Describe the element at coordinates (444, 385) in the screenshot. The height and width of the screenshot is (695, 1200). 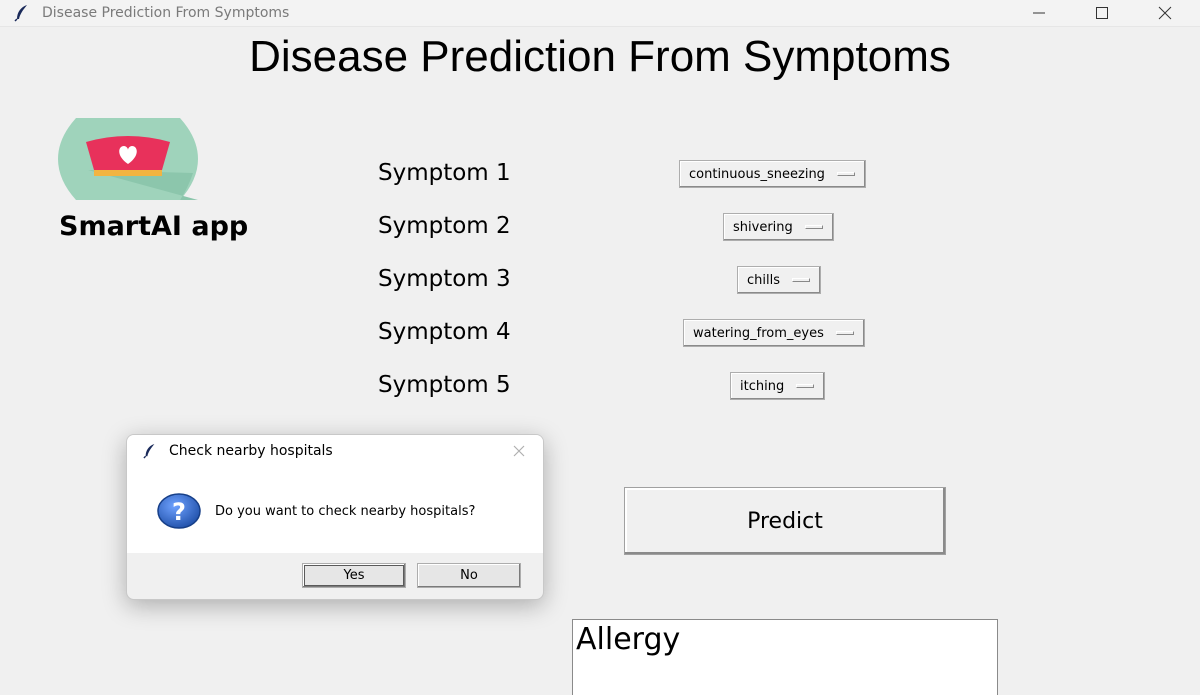
I see `symptom-5-label: Symptom 5` at that location.